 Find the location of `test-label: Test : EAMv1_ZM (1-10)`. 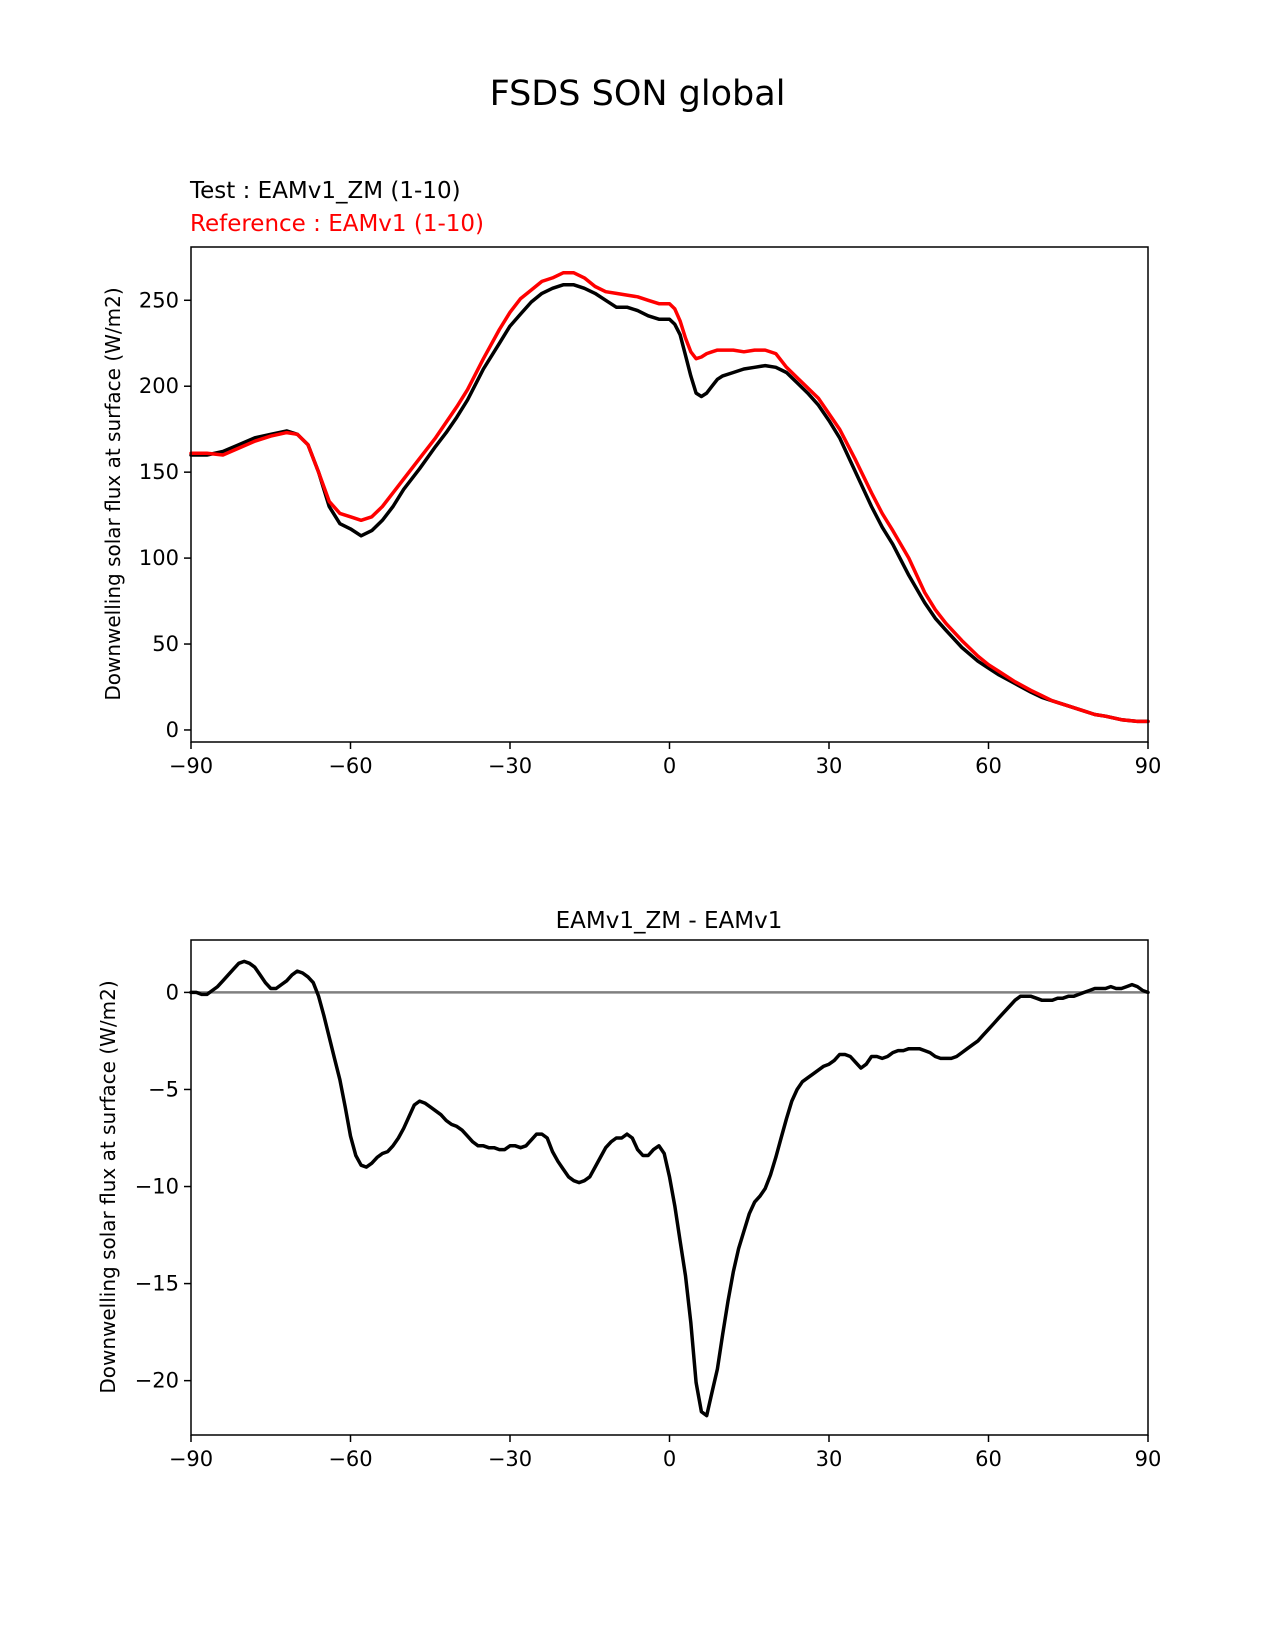

test-label: Test : EAMv1_ZM (1-10) is located at coordinates (325, 191).